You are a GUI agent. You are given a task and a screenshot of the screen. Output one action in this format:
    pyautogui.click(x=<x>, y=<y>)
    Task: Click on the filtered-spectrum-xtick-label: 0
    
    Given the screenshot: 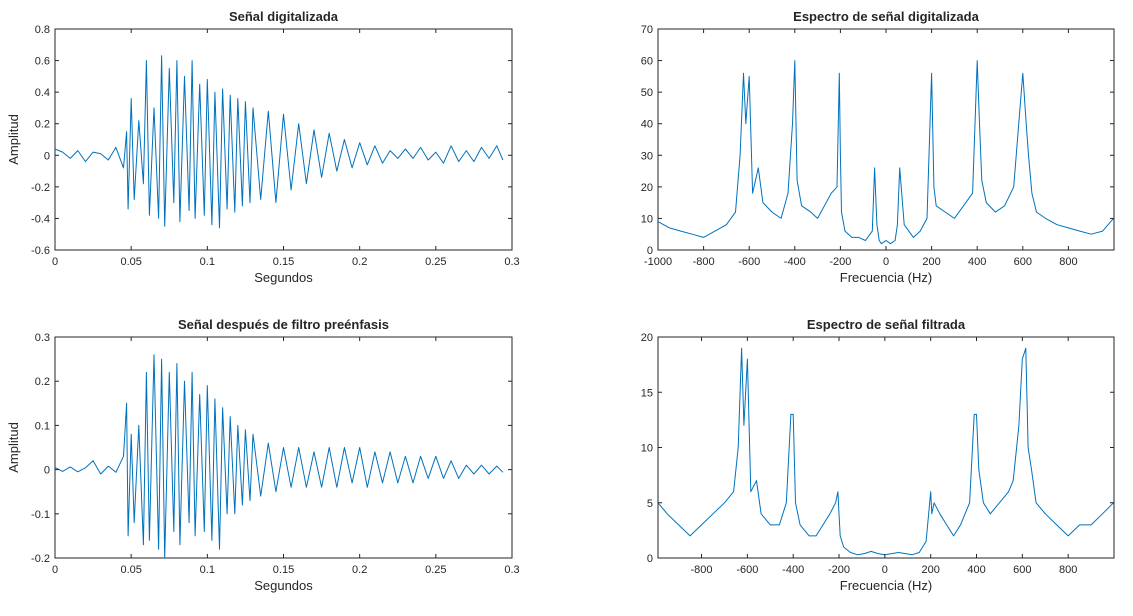 What is the action you would take?
    pyautogui.click(x=885, y=570)
    